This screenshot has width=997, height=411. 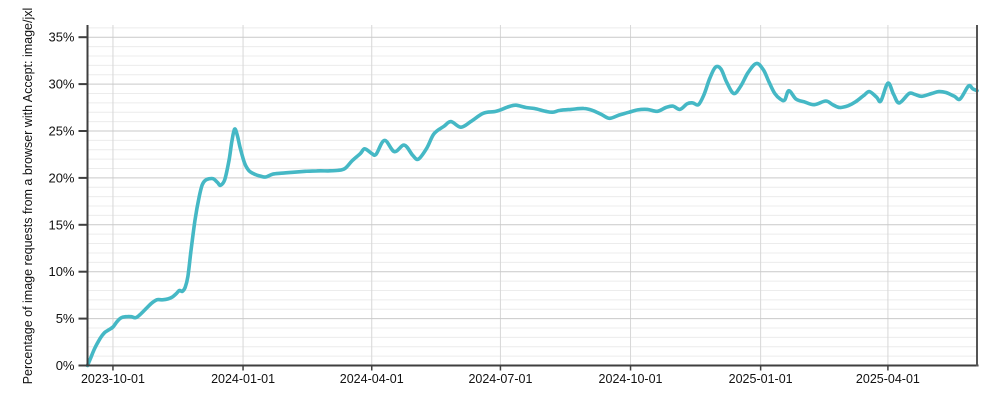 I want to click on x-tick-label: 2024-07-01, so click(x=500, y=379).